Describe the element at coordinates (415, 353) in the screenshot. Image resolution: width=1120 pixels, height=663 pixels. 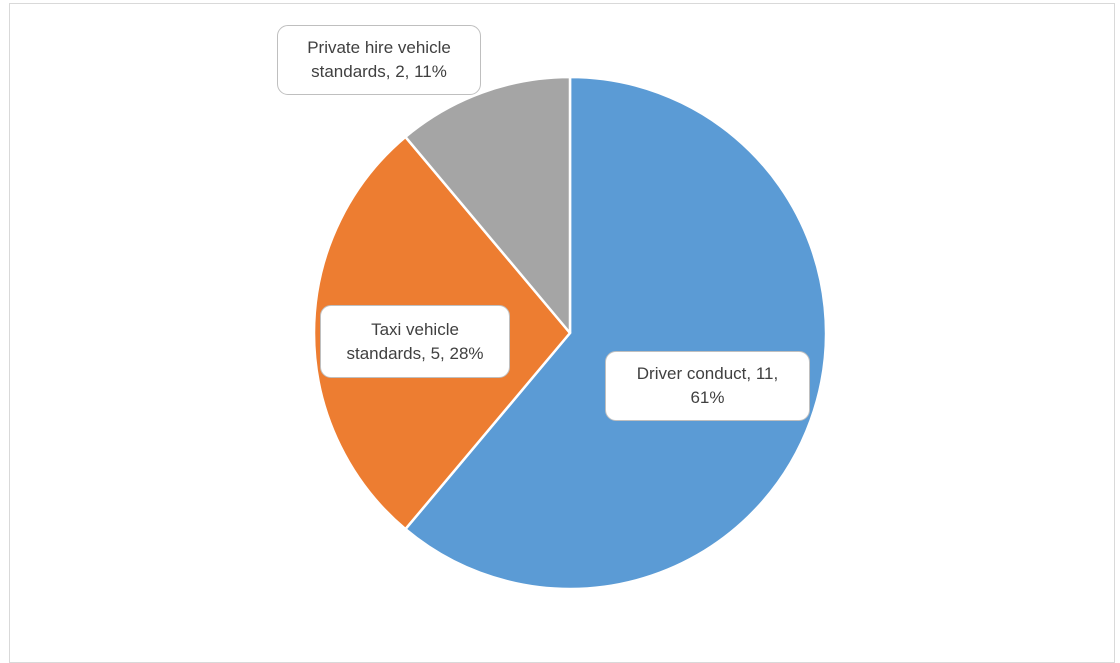
I see `data-label-taxi-vehicle-standards-line2: standards, 5, 28%` at that location.